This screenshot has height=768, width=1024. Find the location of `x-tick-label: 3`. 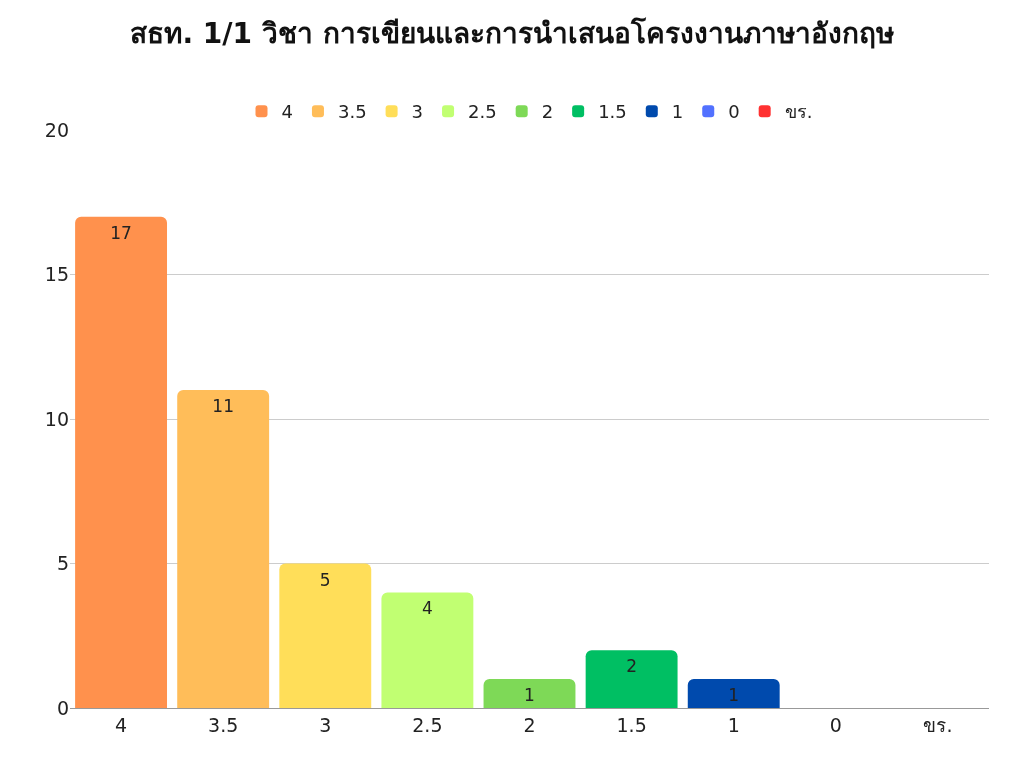

x-tick-label: 3 is located at coordinates (325, 724).